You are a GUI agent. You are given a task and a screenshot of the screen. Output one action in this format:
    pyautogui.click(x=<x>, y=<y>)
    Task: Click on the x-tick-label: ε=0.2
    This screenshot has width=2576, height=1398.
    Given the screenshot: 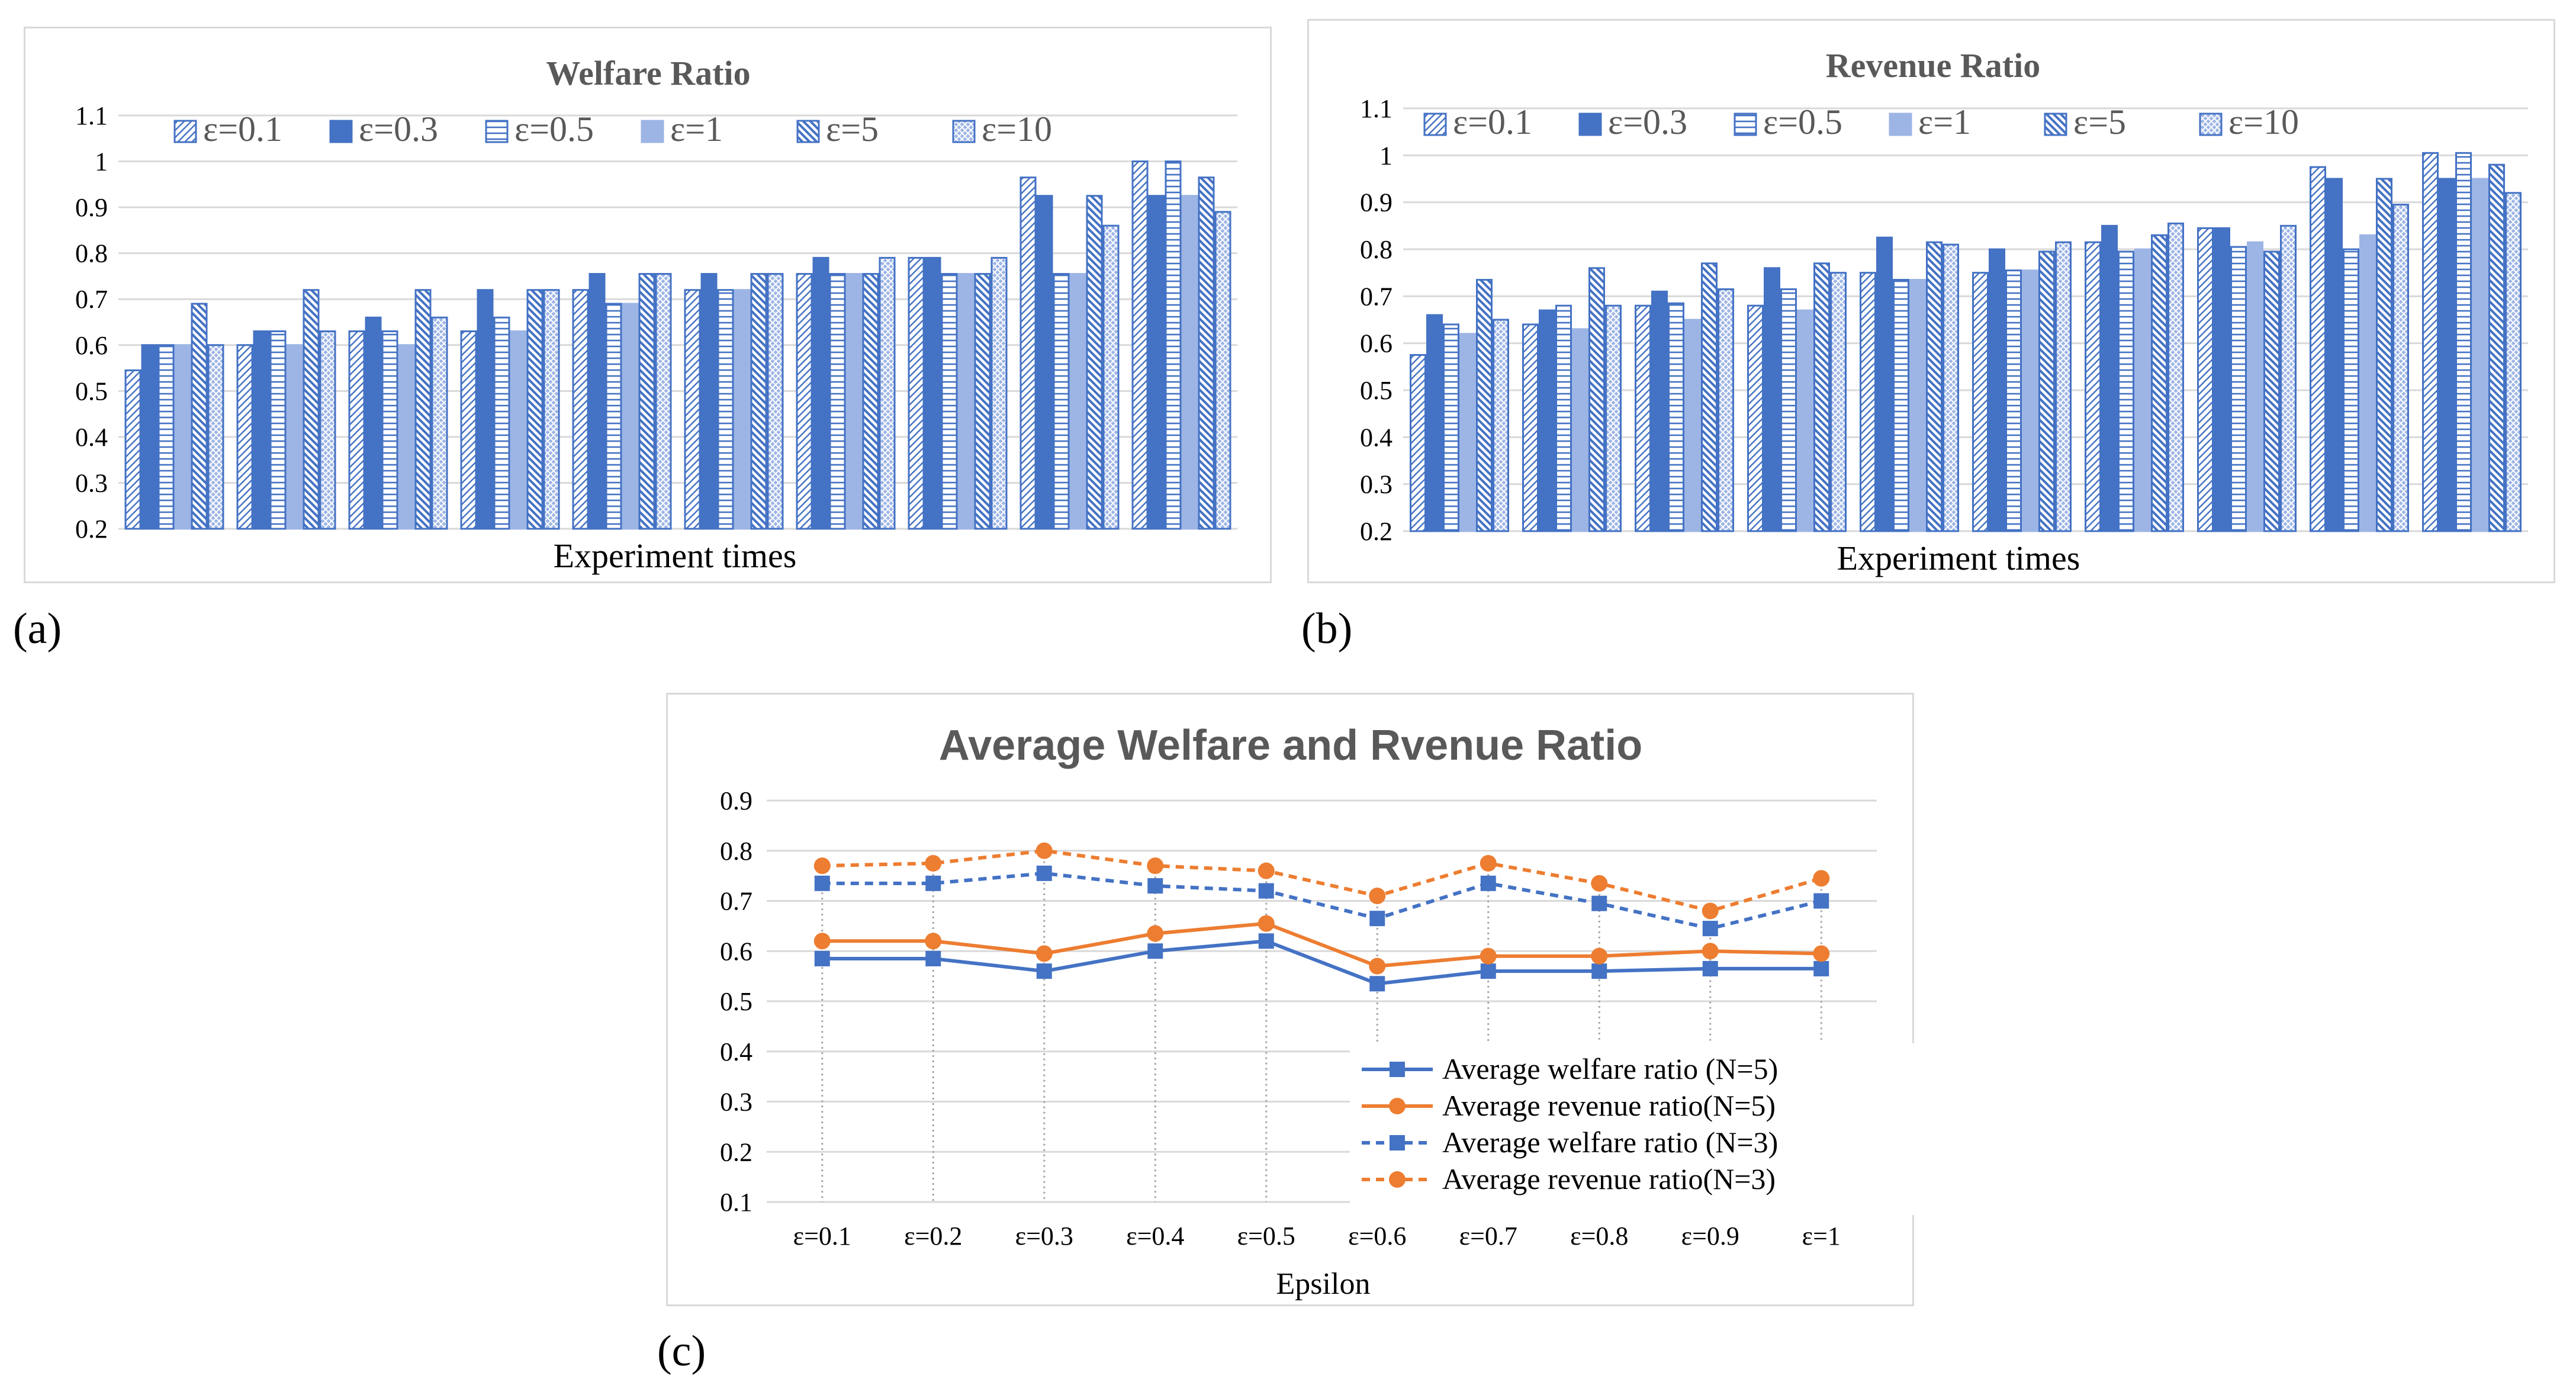 What is the action you would take?
    pyautogui.click(x=933, y=1236)
    